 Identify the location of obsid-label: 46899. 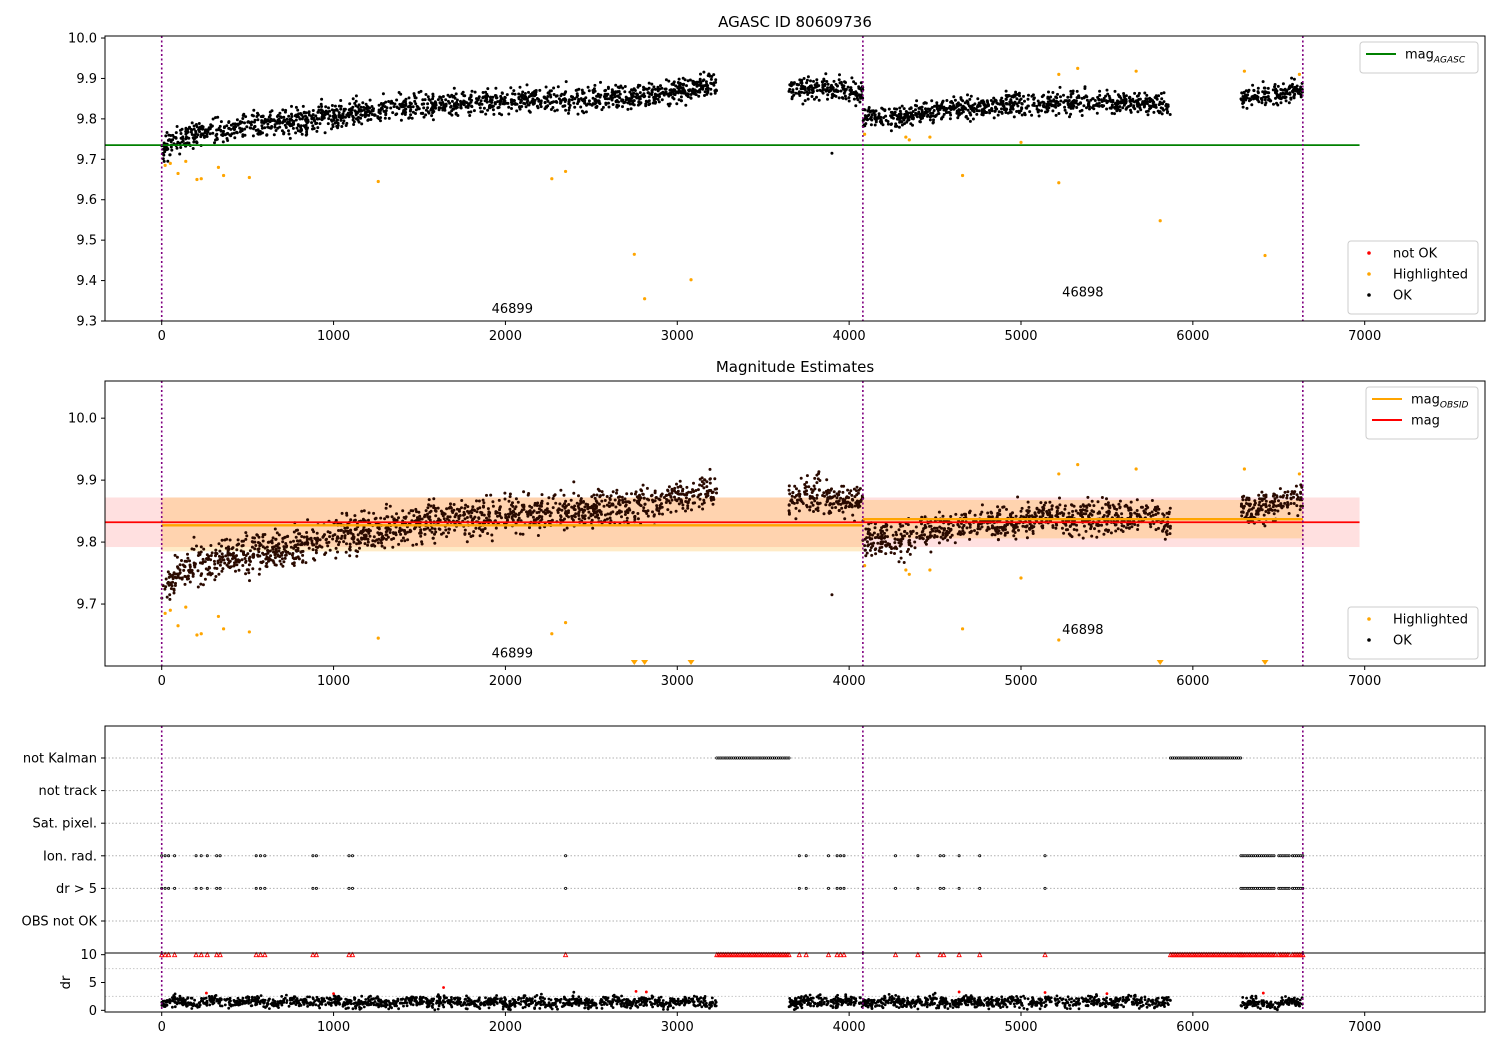
(512, 309).